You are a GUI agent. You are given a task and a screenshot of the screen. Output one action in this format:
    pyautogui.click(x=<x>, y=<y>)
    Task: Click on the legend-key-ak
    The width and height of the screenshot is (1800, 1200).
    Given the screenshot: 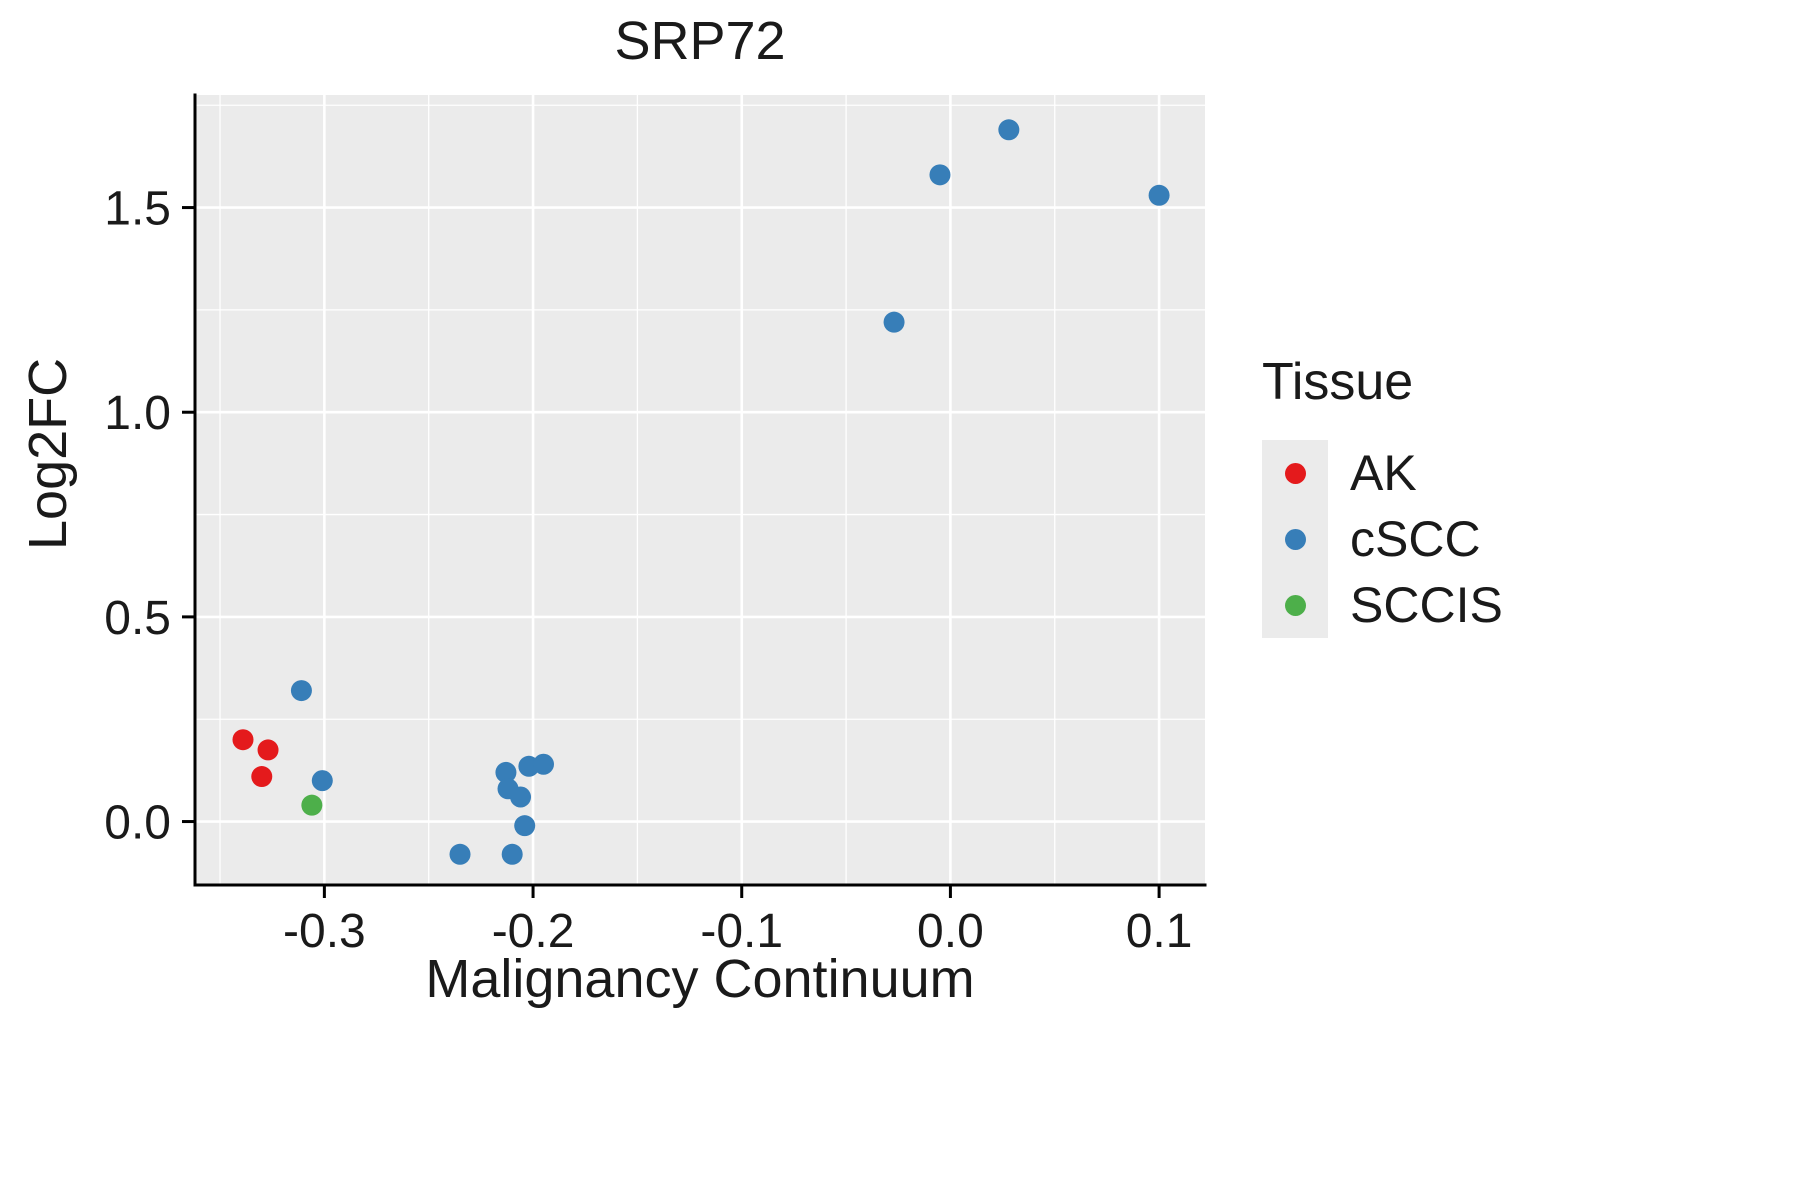 What is the action you would take?
    pyautogui.click(x=1295, y=473)
    